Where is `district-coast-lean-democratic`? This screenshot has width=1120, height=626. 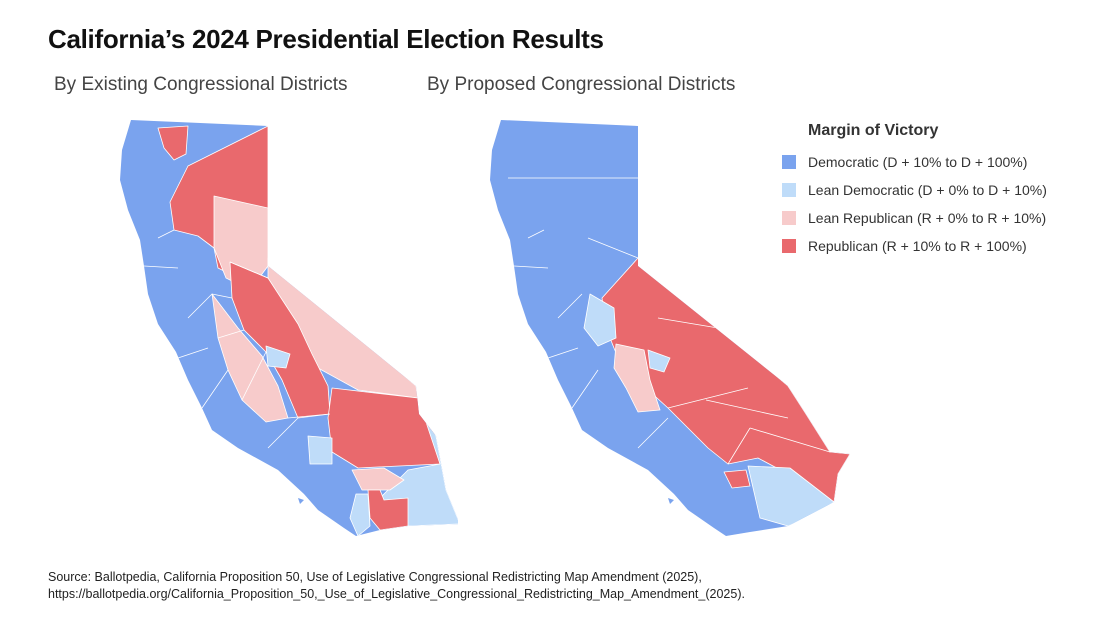
district-coast-lean-democratic is located at coordinates (360, 514).